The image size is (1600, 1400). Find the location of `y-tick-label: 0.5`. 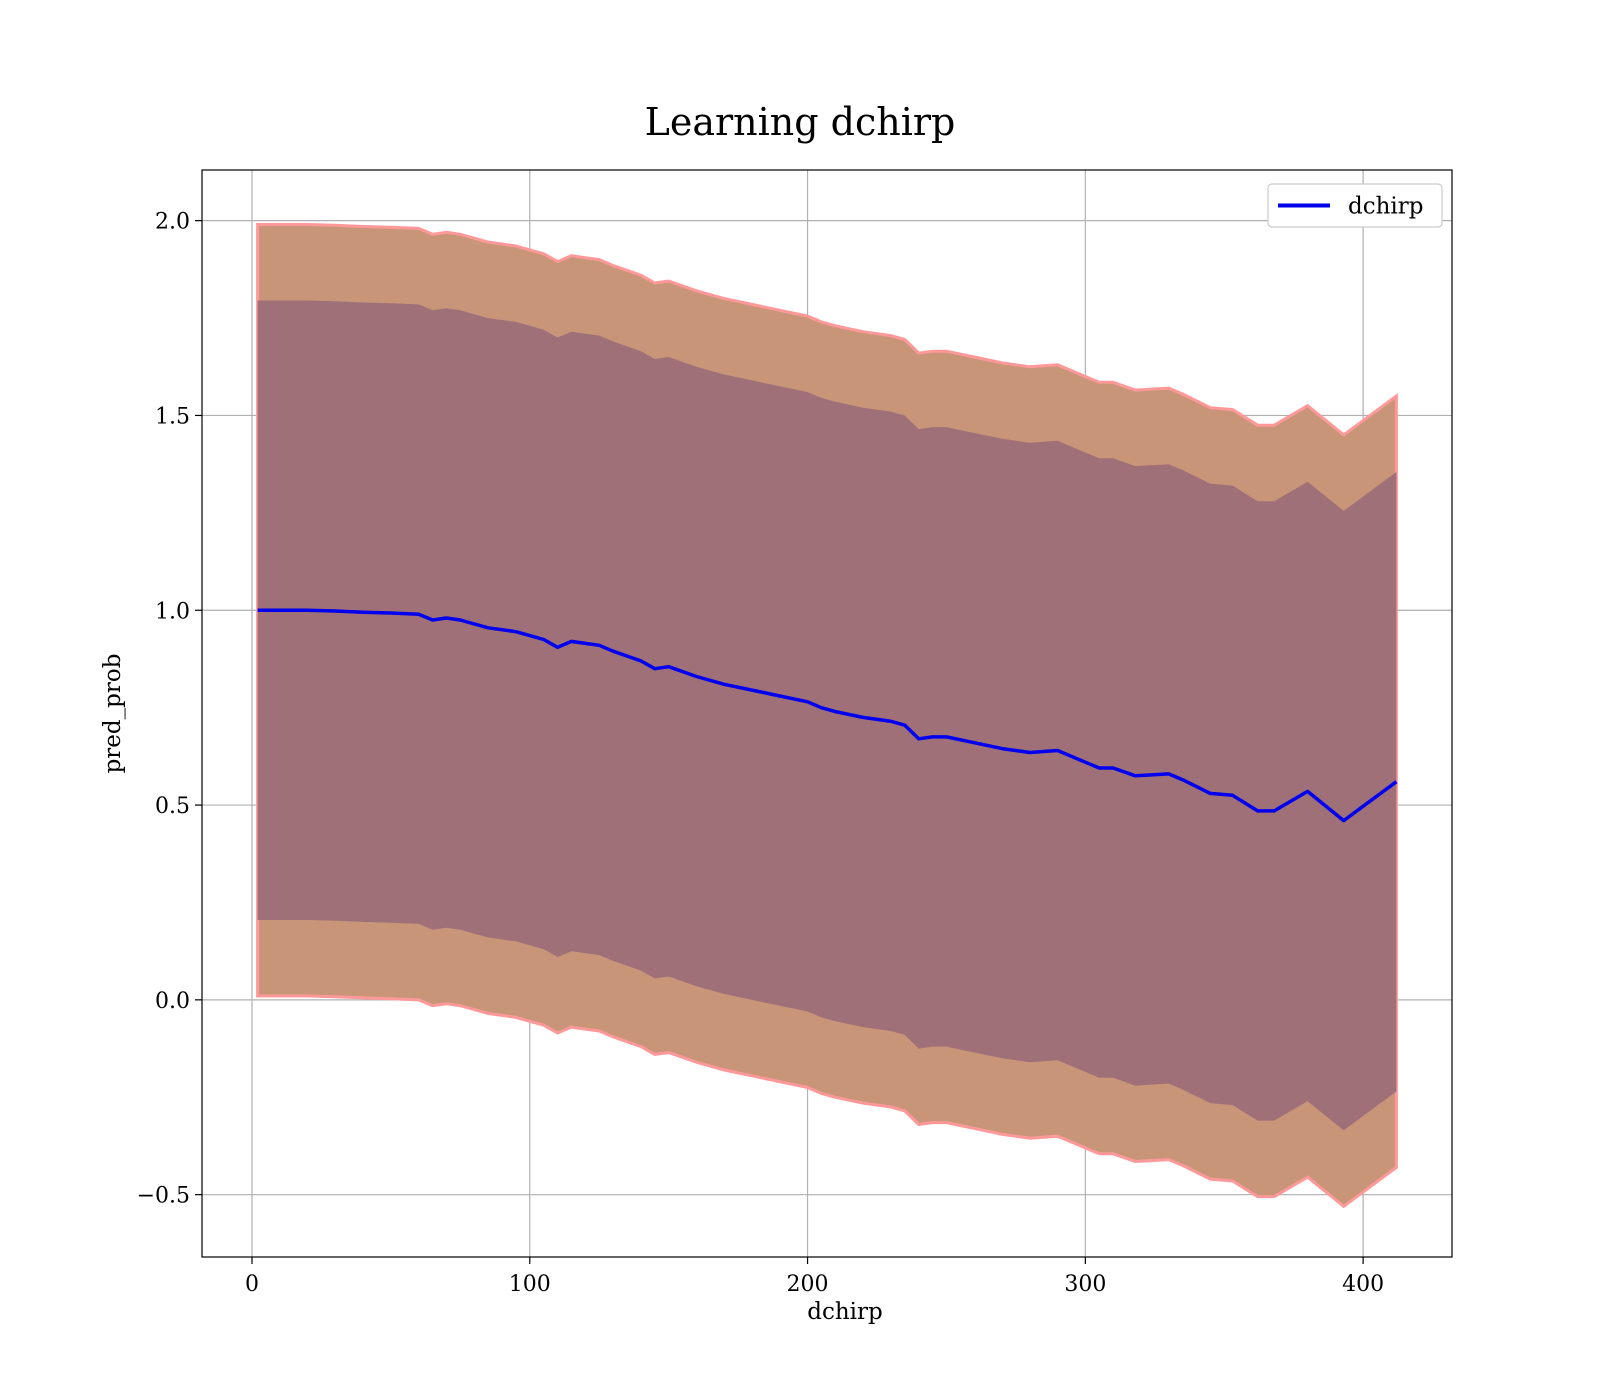

y-tick-label: 0.5 is located at coordinates (172, 806).